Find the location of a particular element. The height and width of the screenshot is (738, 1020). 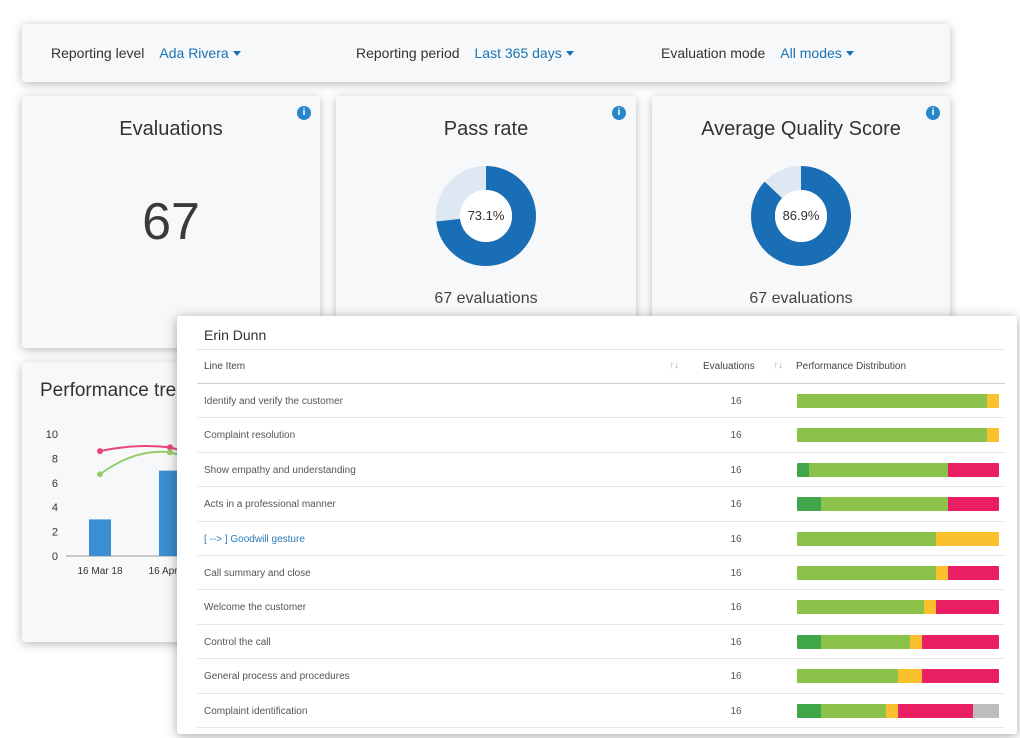

y-tick-label: 6 is located at coordinates (55, 484).